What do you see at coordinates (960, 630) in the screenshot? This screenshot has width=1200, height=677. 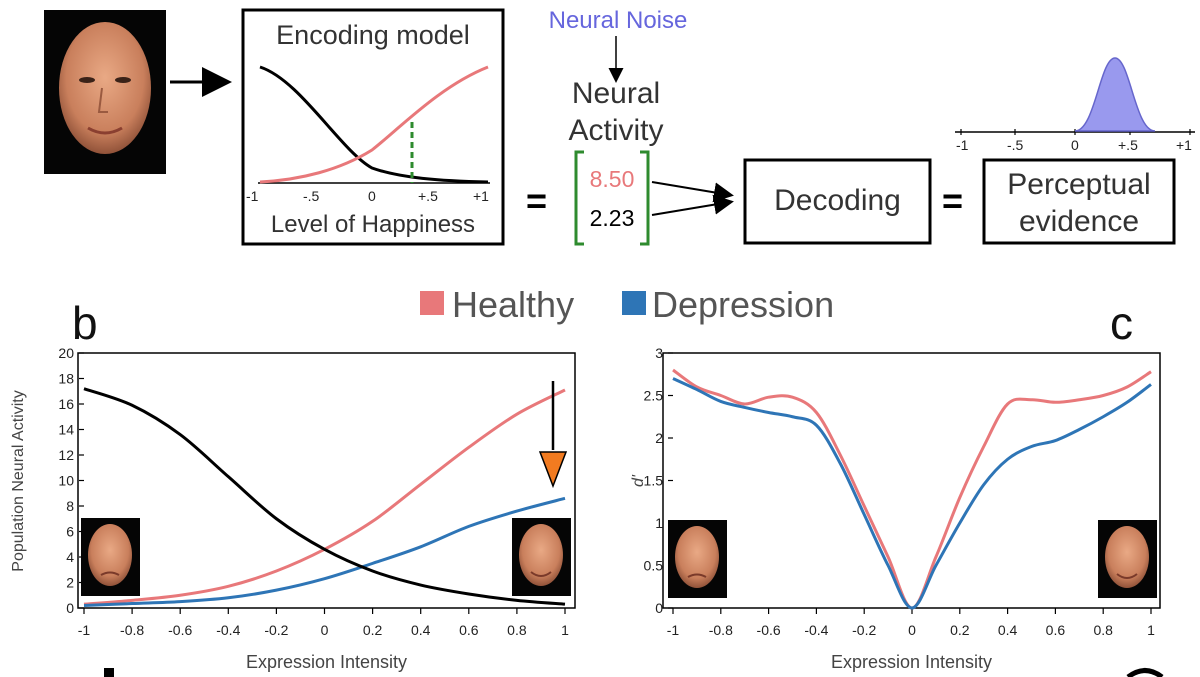 I see `chart-c-xtick-label-6: 0.2` at bounding box center [960, 630].